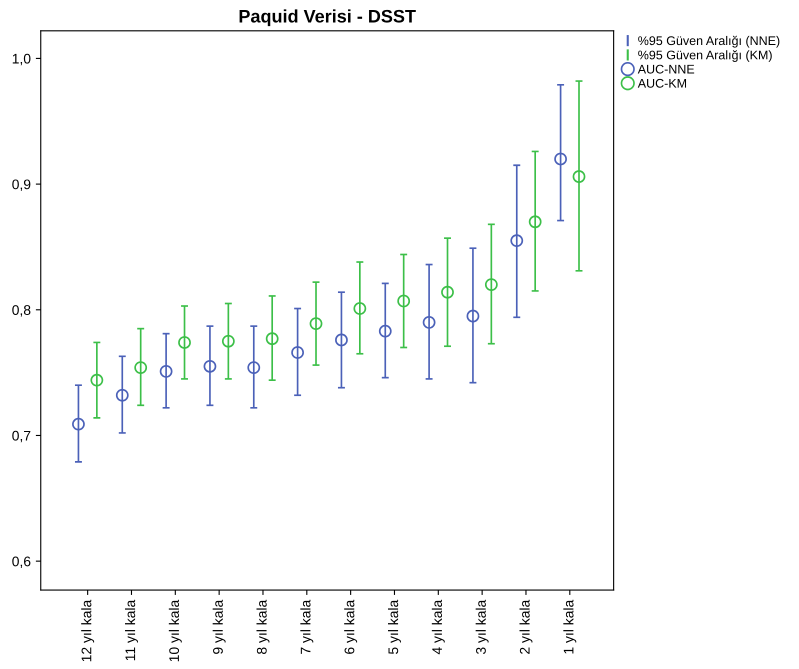 The image size is (799, 669). What do you see at coordinates (351, 627) in the screenshot?
I see `x-tick-label: 6 yıl kala` at bounding box center [351, 627].